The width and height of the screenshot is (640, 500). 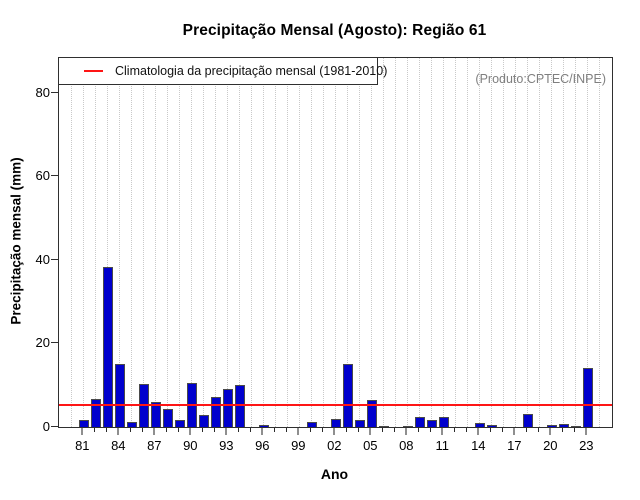 I want to click on bar-2008, so click(x=407, y=426).